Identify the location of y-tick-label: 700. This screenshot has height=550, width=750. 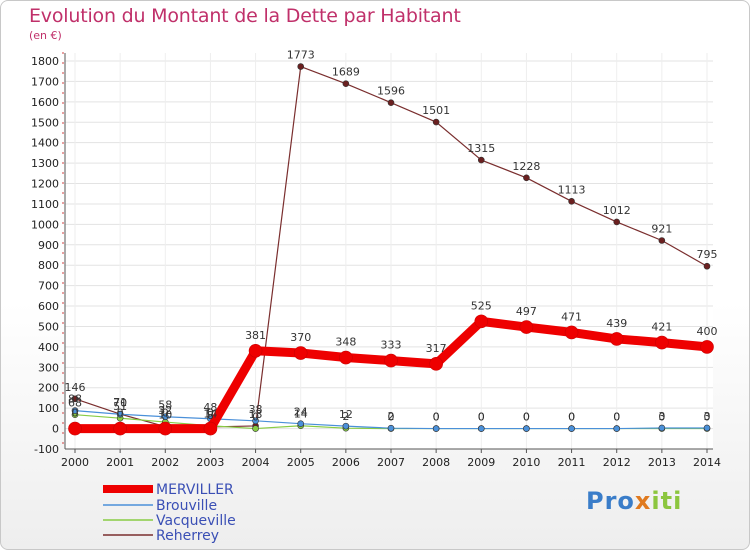
(48, 286).